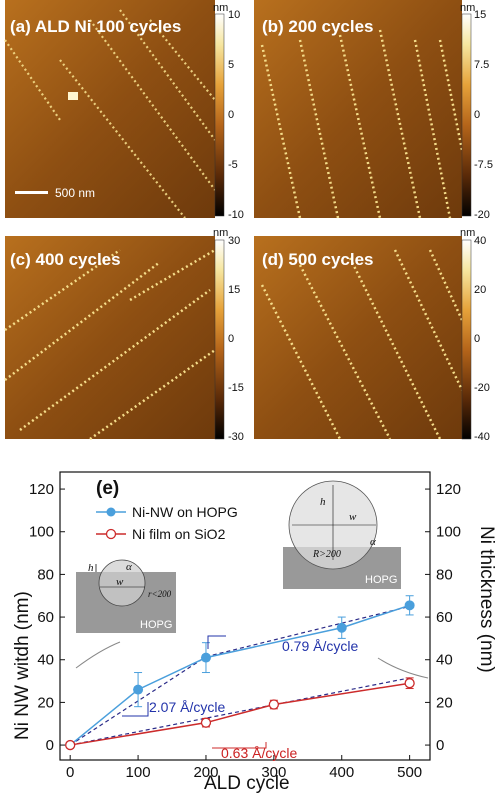 The image size is (503, 796). What do you see at coordinates (318, 259) in the screenshot?
I see `panel-label-d: (d) 500 cycles` at bounding box center [318, 259].